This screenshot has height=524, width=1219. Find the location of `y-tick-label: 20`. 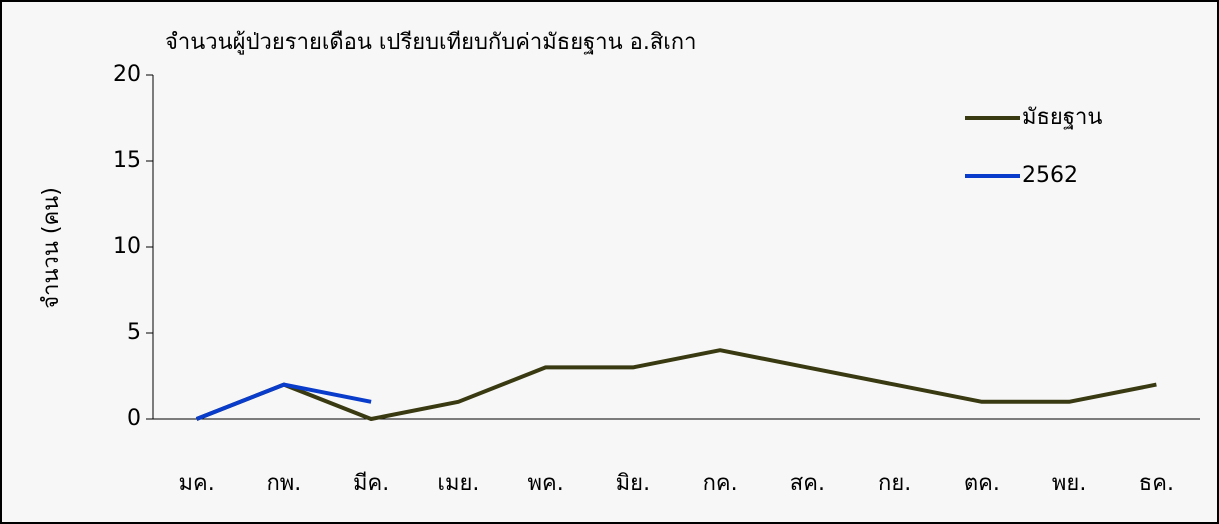

y-tick-label: 20 is located at coordinates (127, 74).